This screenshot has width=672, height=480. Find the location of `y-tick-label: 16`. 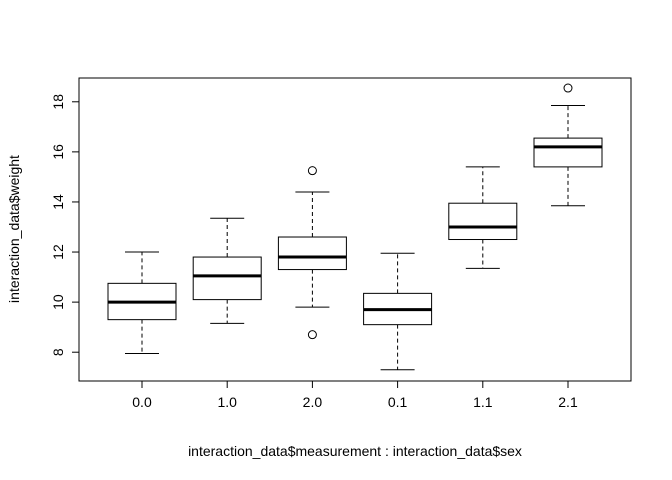

y-tick-label: 16 is located at coordinates (58, 152).